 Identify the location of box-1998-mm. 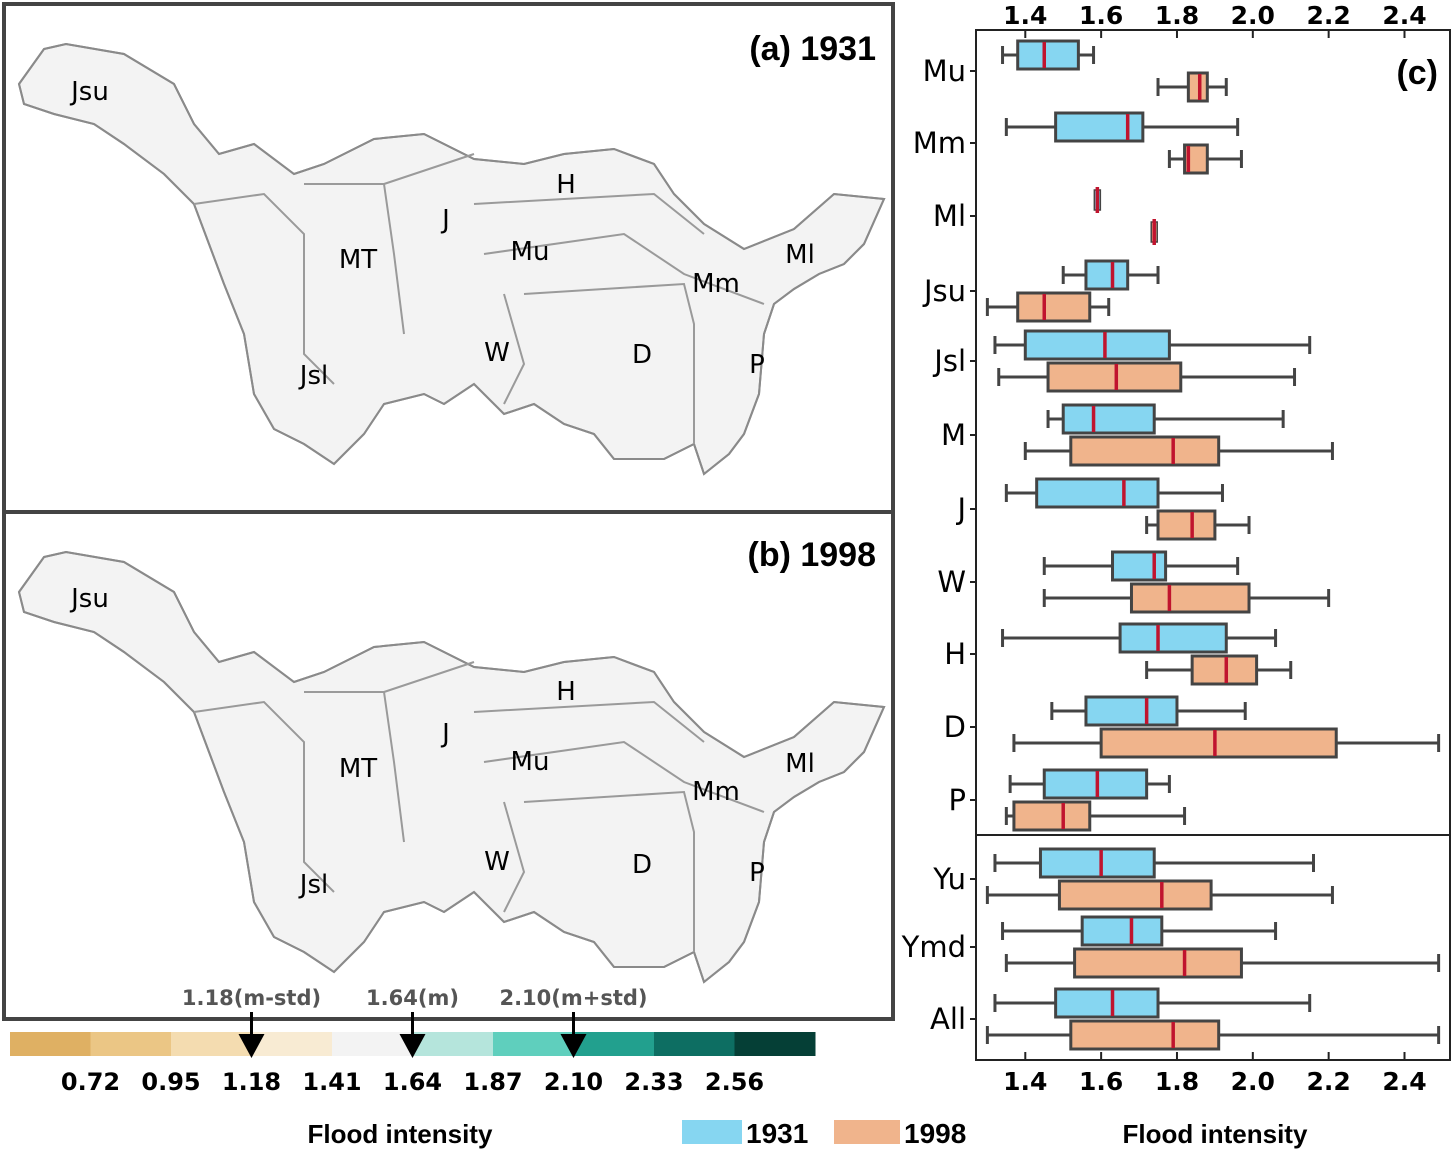
(1205, 159).